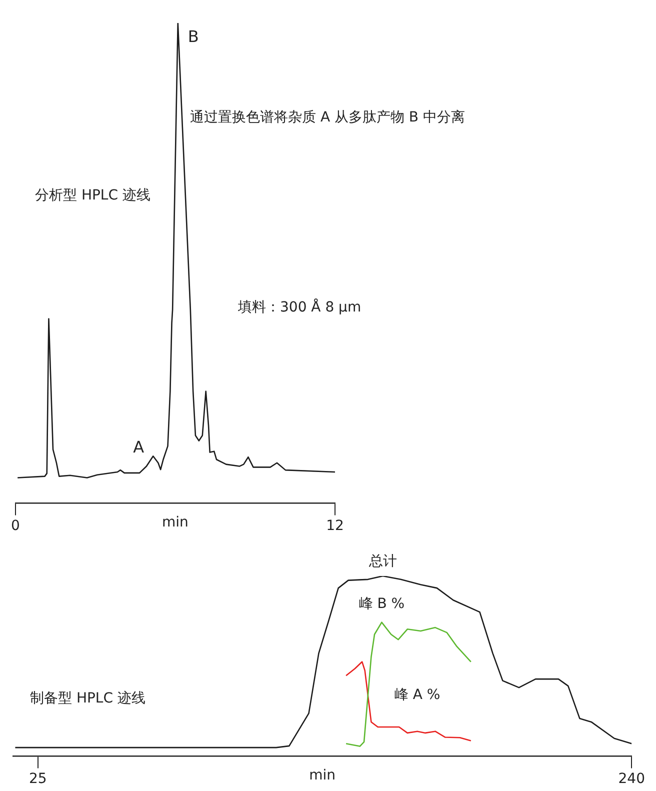 The height and width of the screenshot is (791, 656). Describe the element at coordinates (299, 307) in the screenshot. I see `annotation: 填料：300 Å 8 µm` at that location.